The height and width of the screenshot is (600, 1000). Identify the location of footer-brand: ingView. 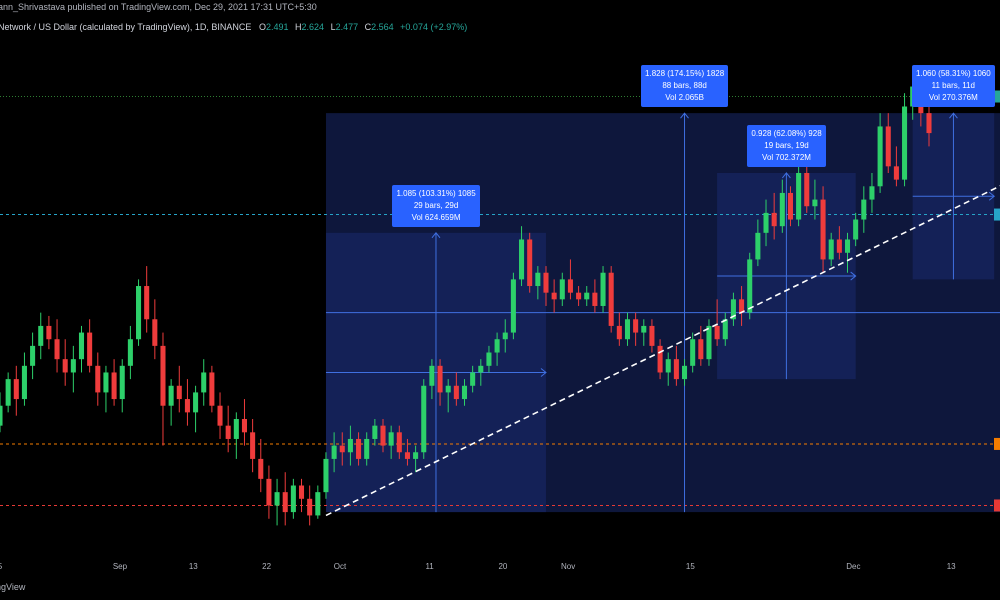
(13, 587).